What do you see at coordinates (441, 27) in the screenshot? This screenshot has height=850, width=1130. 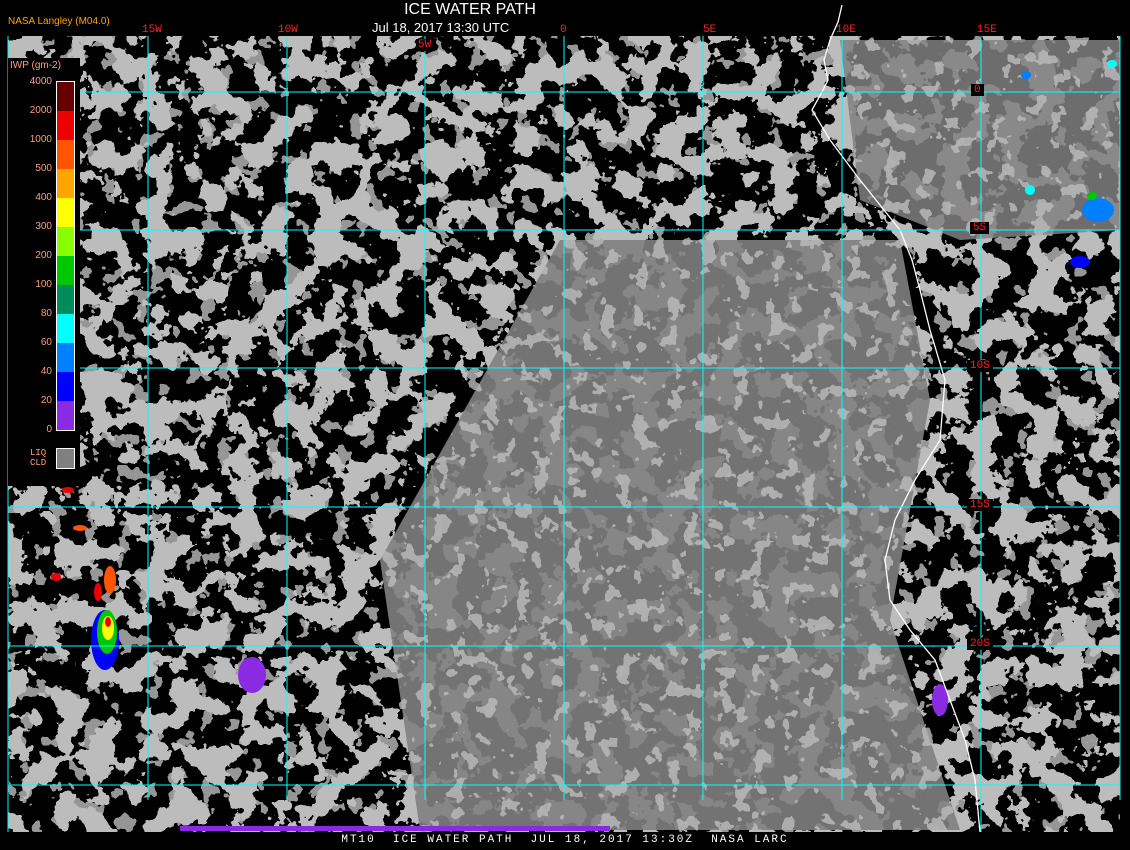 I see `map-timestamp: Jul 18, 2017 13:30 UTC` at bounding box center [441, 27].